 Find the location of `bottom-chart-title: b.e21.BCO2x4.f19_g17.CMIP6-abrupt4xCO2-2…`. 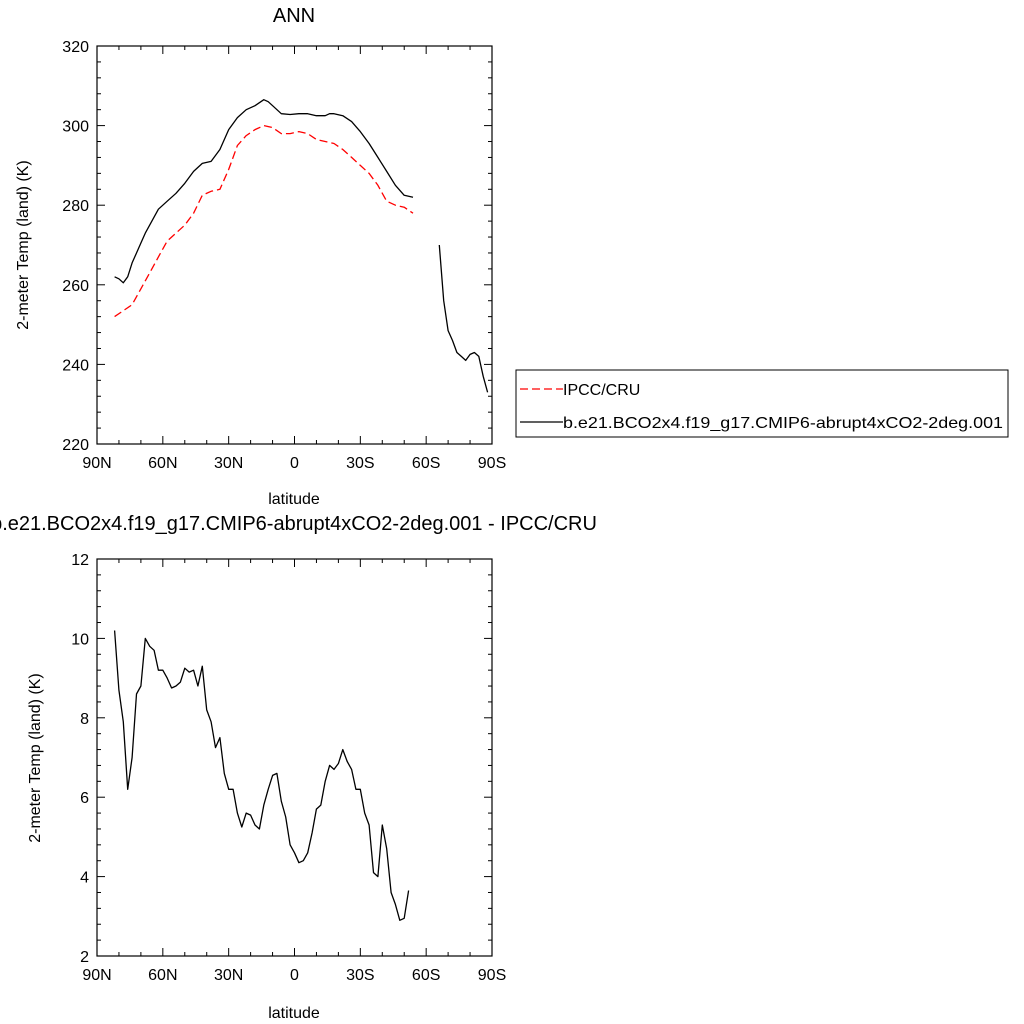

bottom-chart-title: b.e21.BCO2x4.f19_g17.CMIP6-abrupt4xCO2-2… is located at coordinates (298, 524).